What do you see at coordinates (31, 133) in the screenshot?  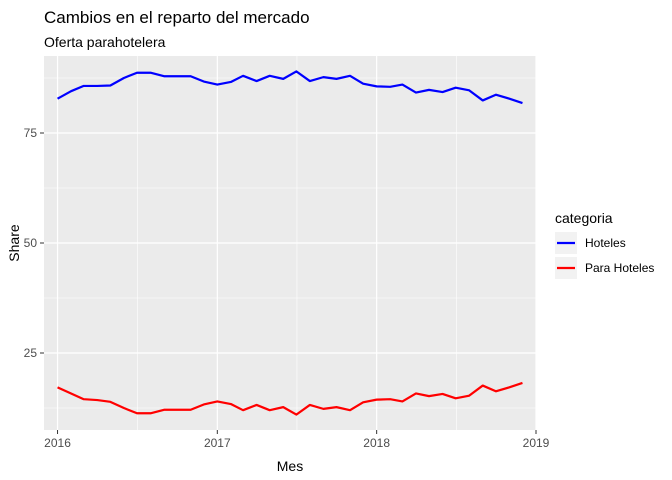 I see `y-tick-label: 75` at bounding box center [31, 133].